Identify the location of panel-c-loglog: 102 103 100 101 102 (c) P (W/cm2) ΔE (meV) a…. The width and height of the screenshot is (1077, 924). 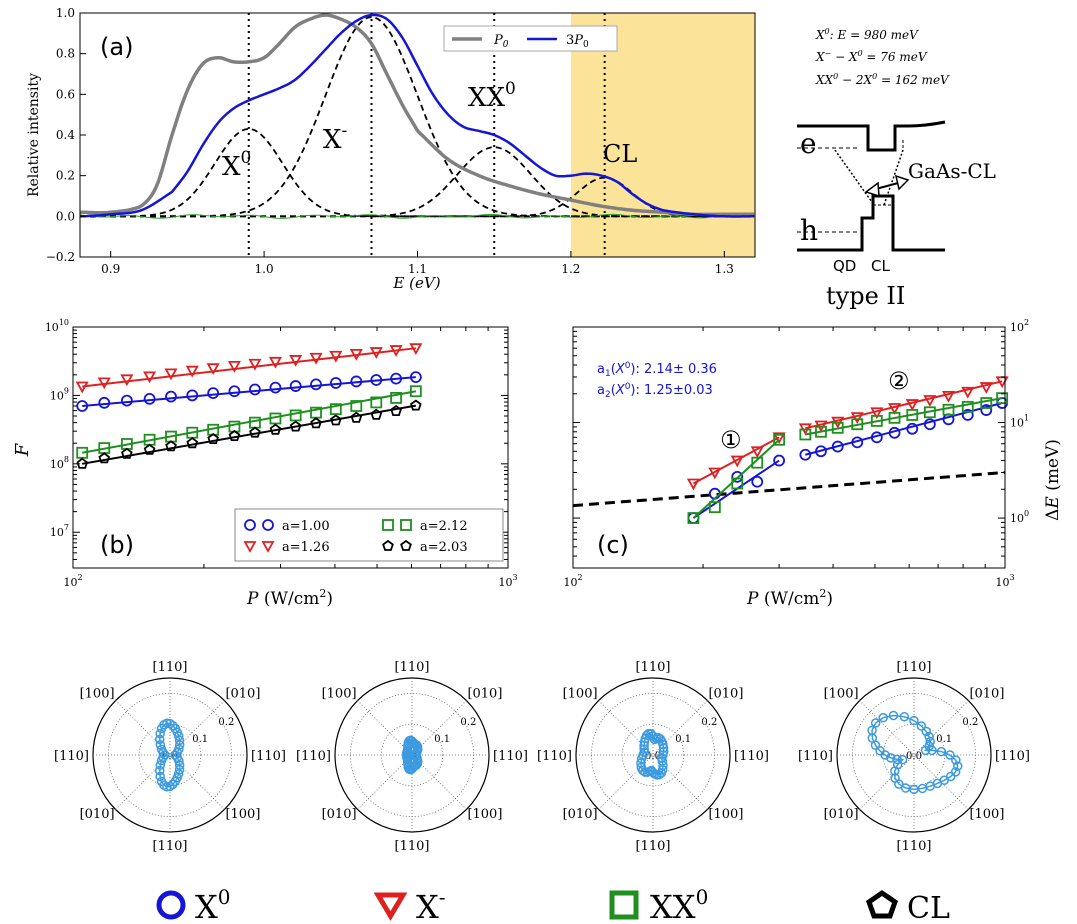
(813, 463).